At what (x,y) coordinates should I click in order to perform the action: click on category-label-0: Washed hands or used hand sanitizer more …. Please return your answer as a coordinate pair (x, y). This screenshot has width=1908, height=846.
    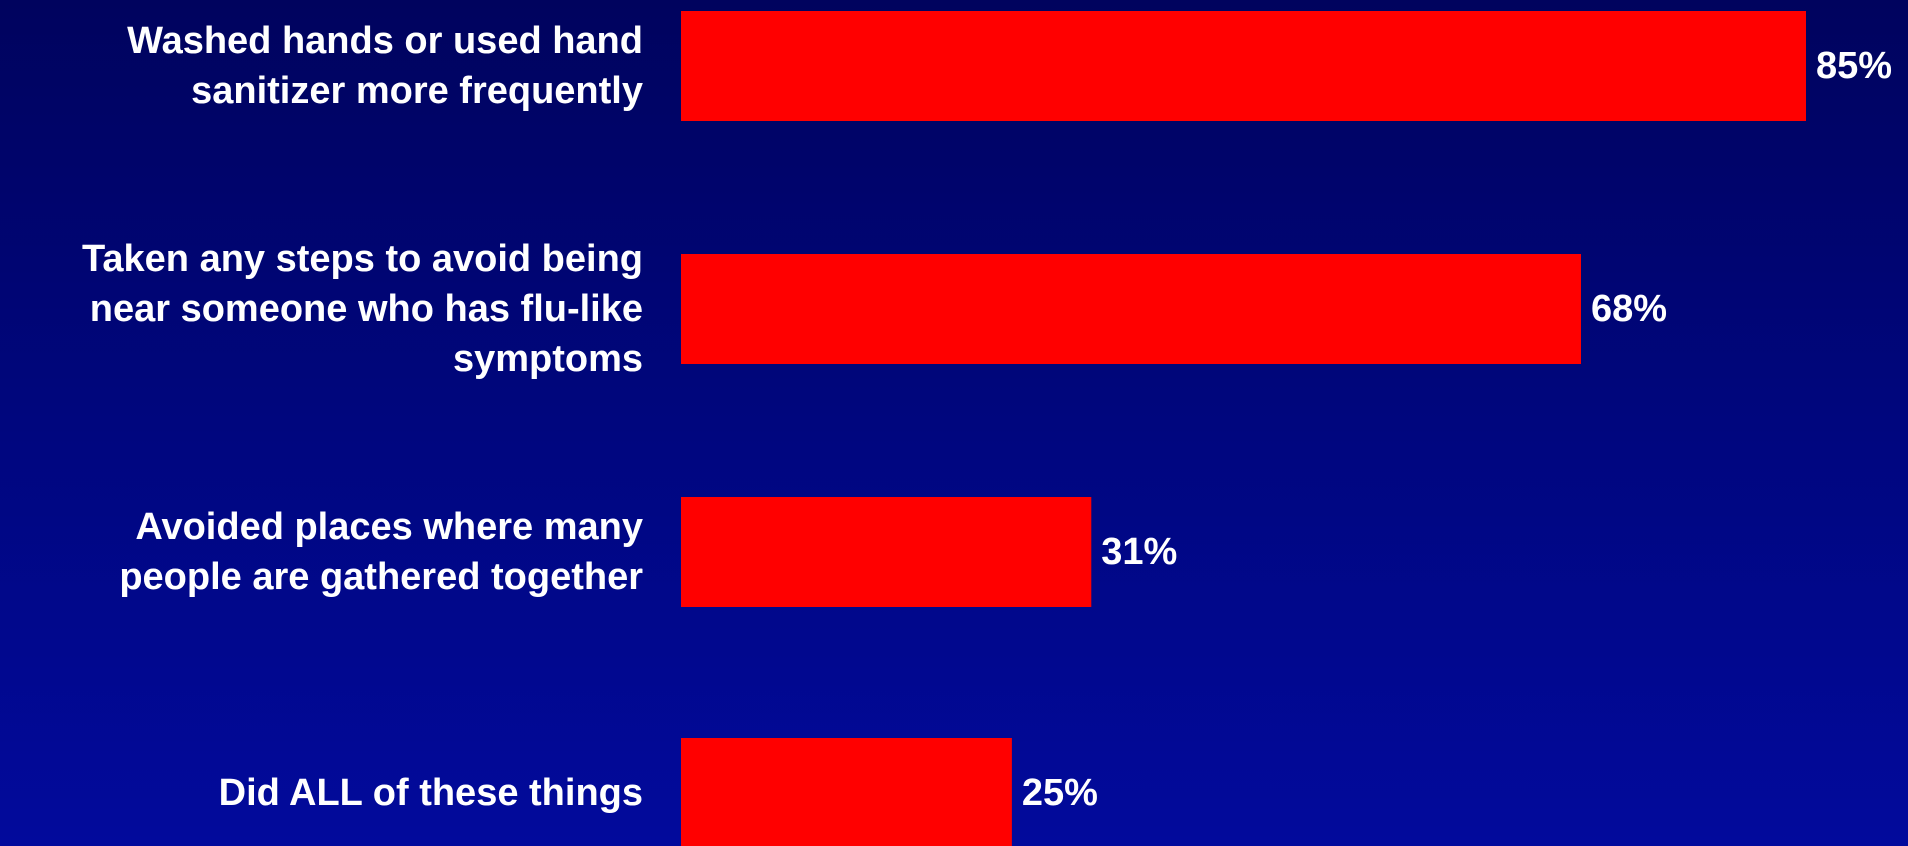
    Looking at the image, I should click on (385, 66).